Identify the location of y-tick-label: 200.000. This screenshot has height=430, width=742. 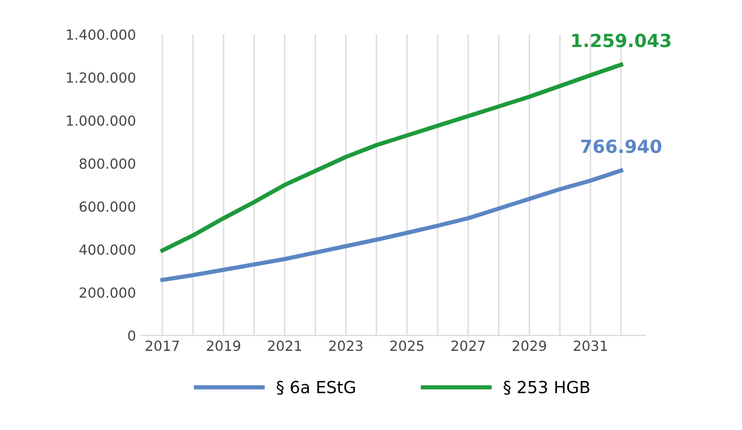
(108, 292).